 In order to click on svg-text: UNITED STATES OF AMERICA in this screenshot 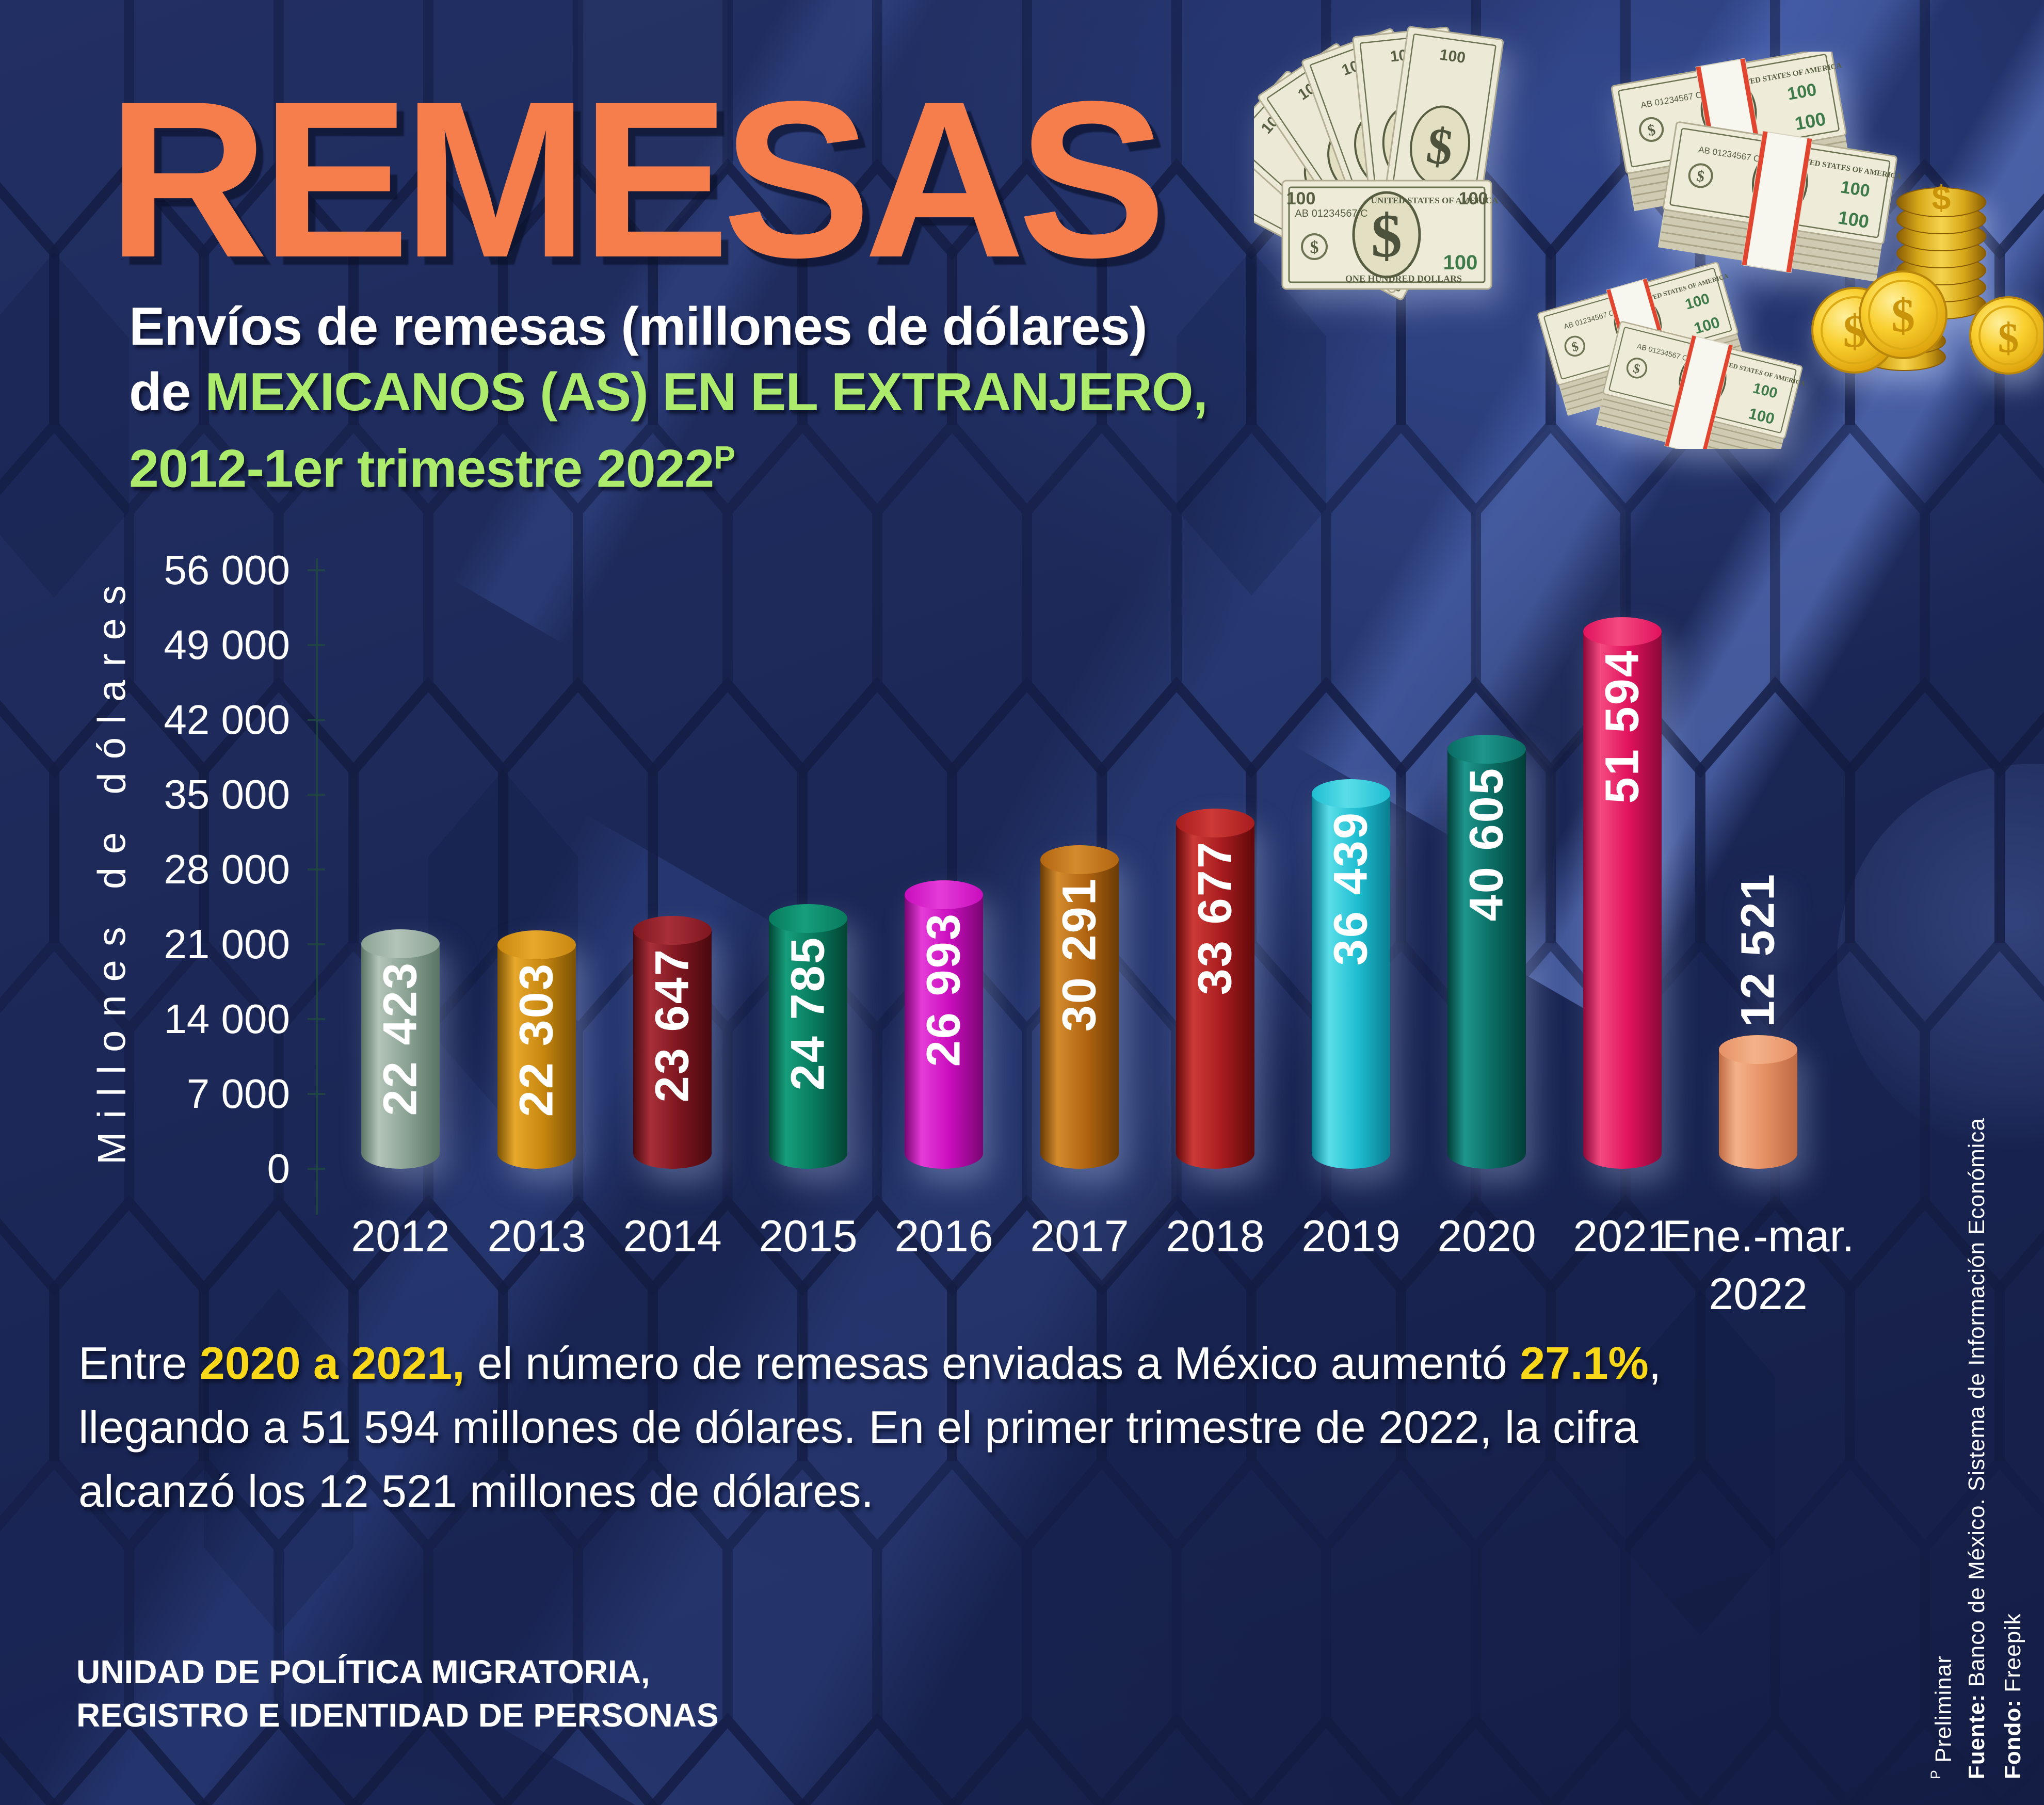, I will do `click(1435, 200)`.